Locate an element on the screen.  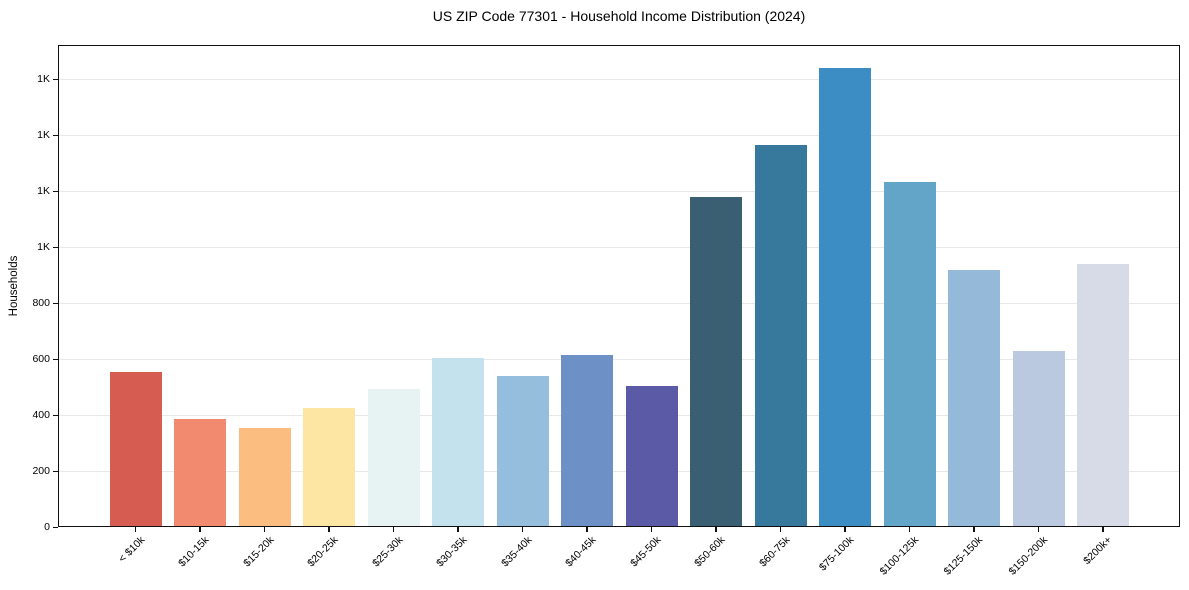
x-tick-label: $200k+ is located at coordinates (1098, 551).